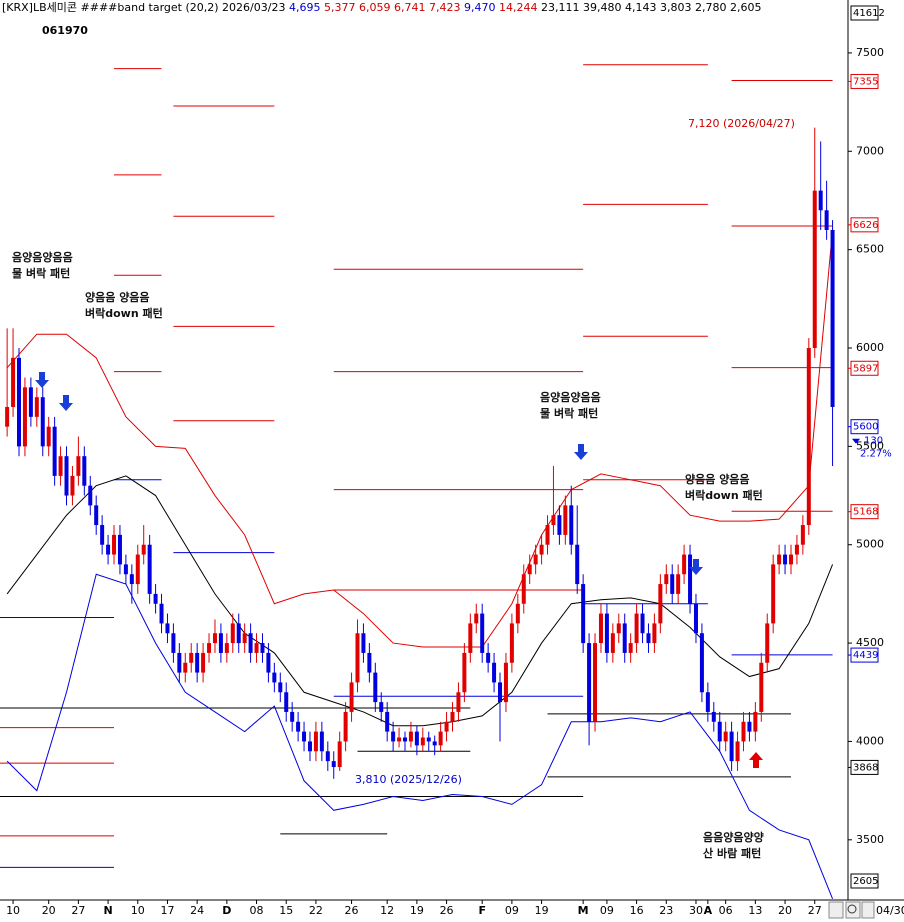 The image size is (904, 922). Describe the element at coordinates (870, 544) in the screenshot. I see `y-tick-label: 5000` at that location.